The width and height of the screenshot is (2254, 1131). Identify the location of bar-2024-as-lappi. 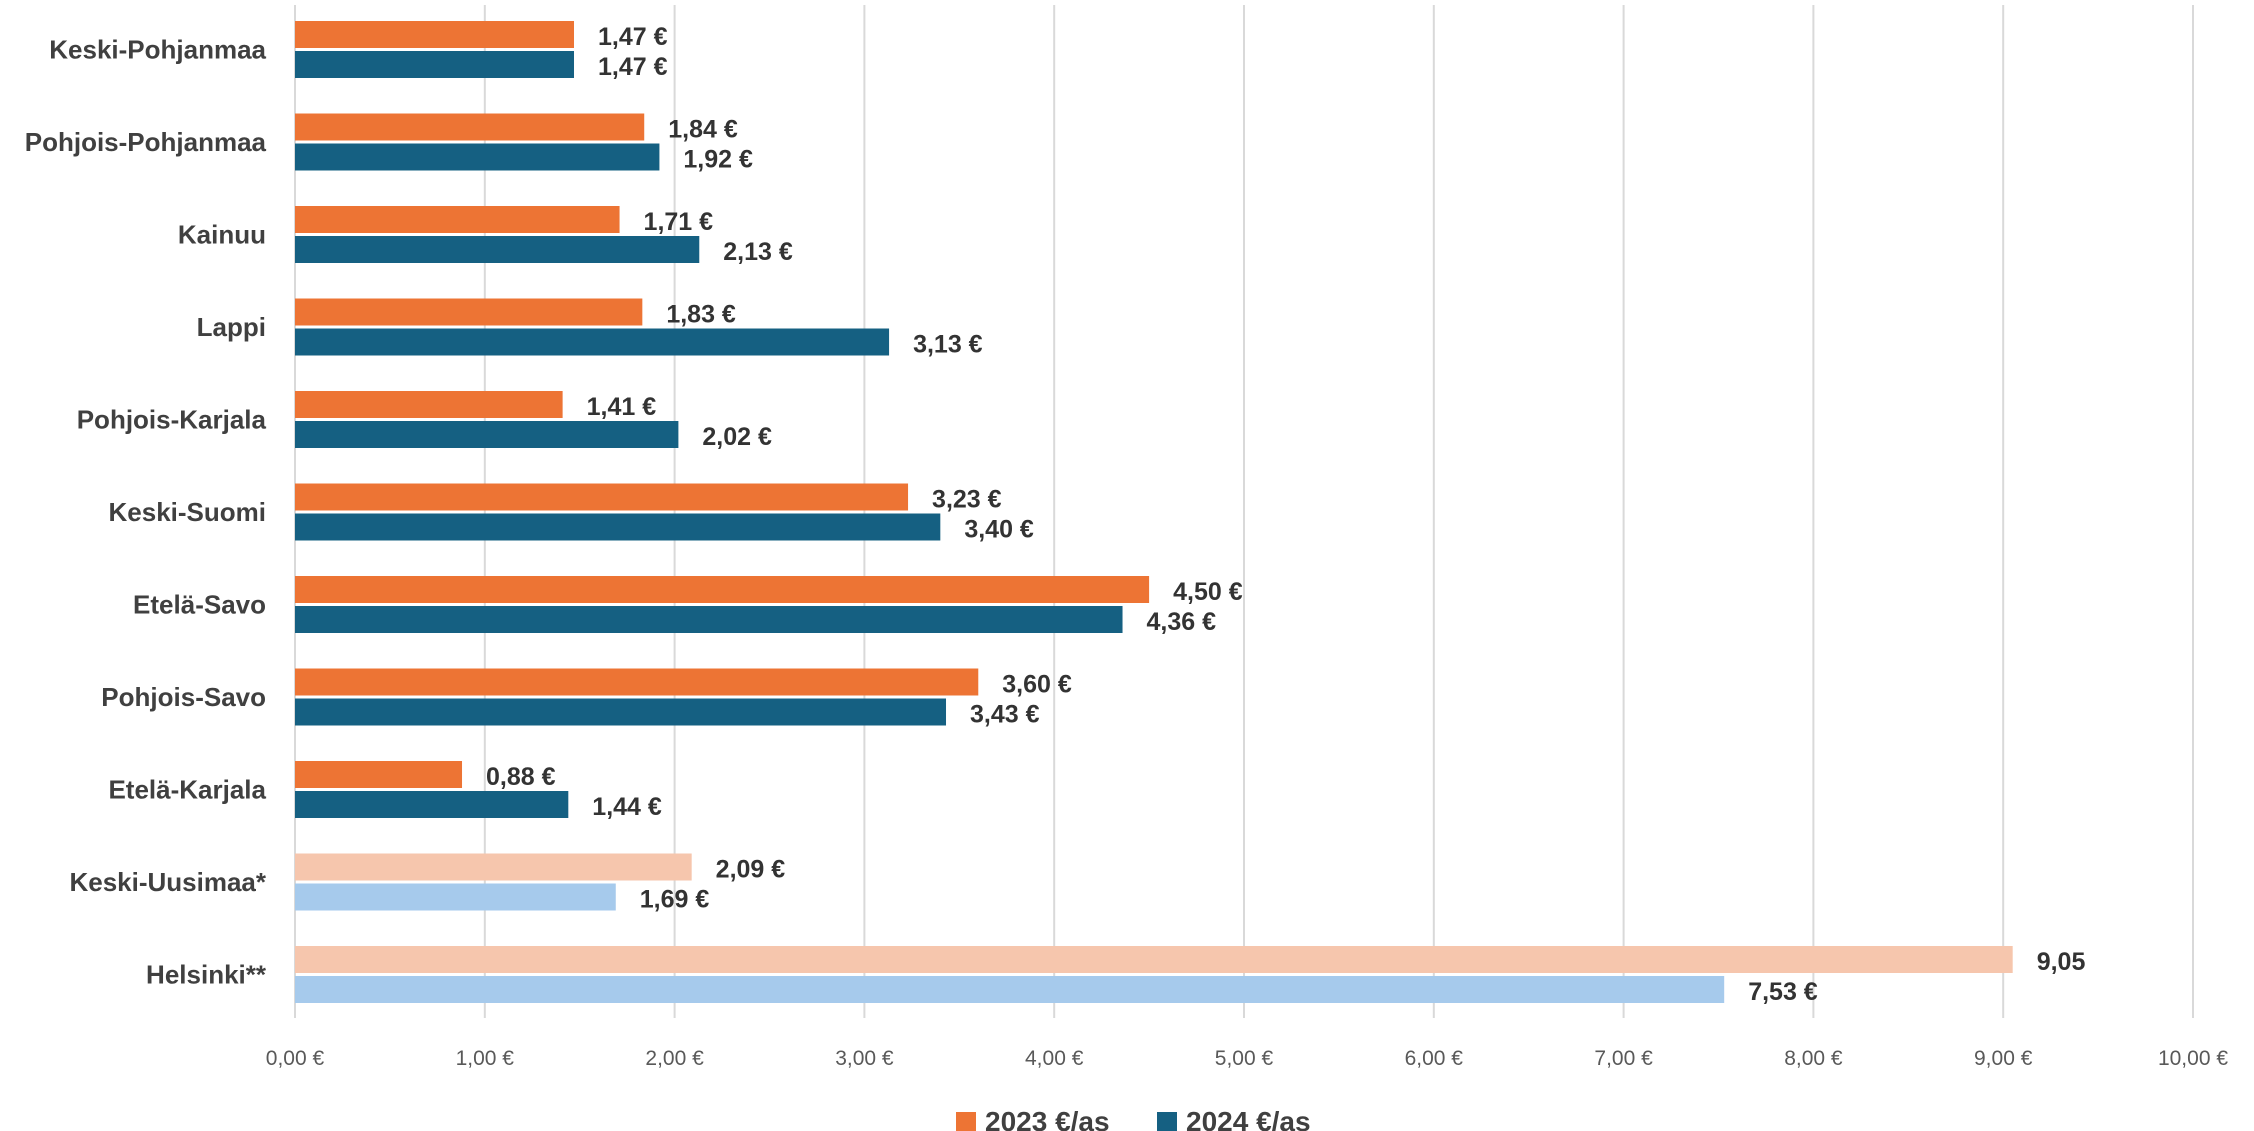
(592, 342).